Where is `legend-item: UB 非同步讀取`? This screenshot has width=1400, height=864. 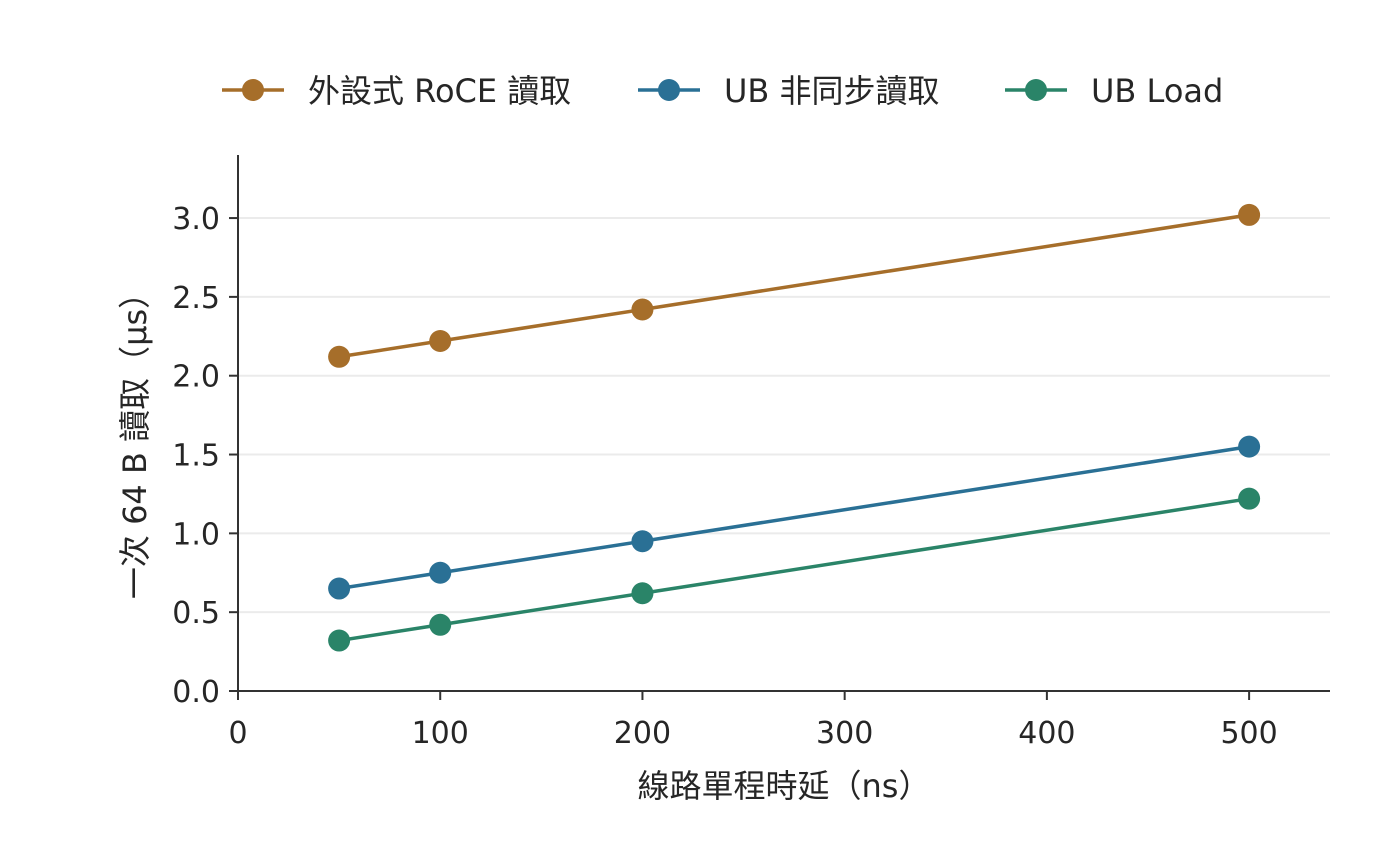 legend-item: UB 非同步讀取 is located at coordinates (789, 91).